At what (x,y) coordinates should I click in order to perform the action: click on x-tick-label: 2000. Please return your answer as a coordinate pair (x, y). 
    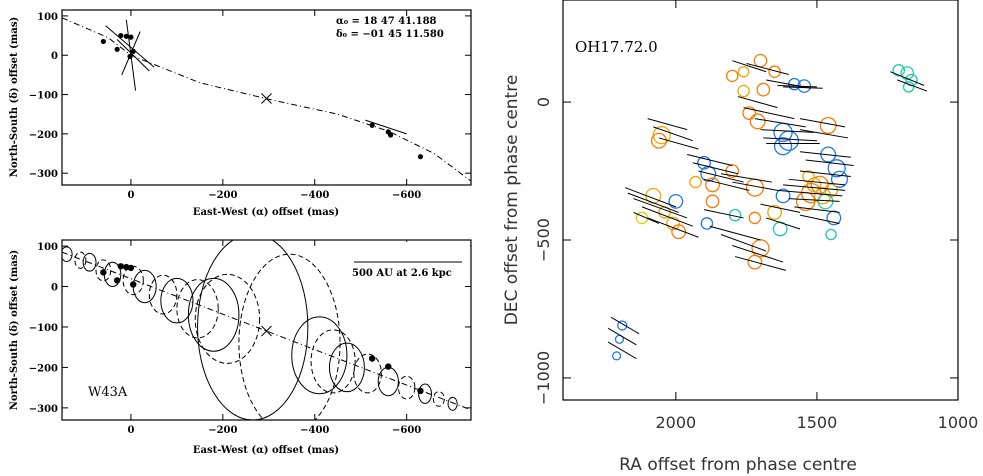
    Looking at the image, I should click on (675, 422).